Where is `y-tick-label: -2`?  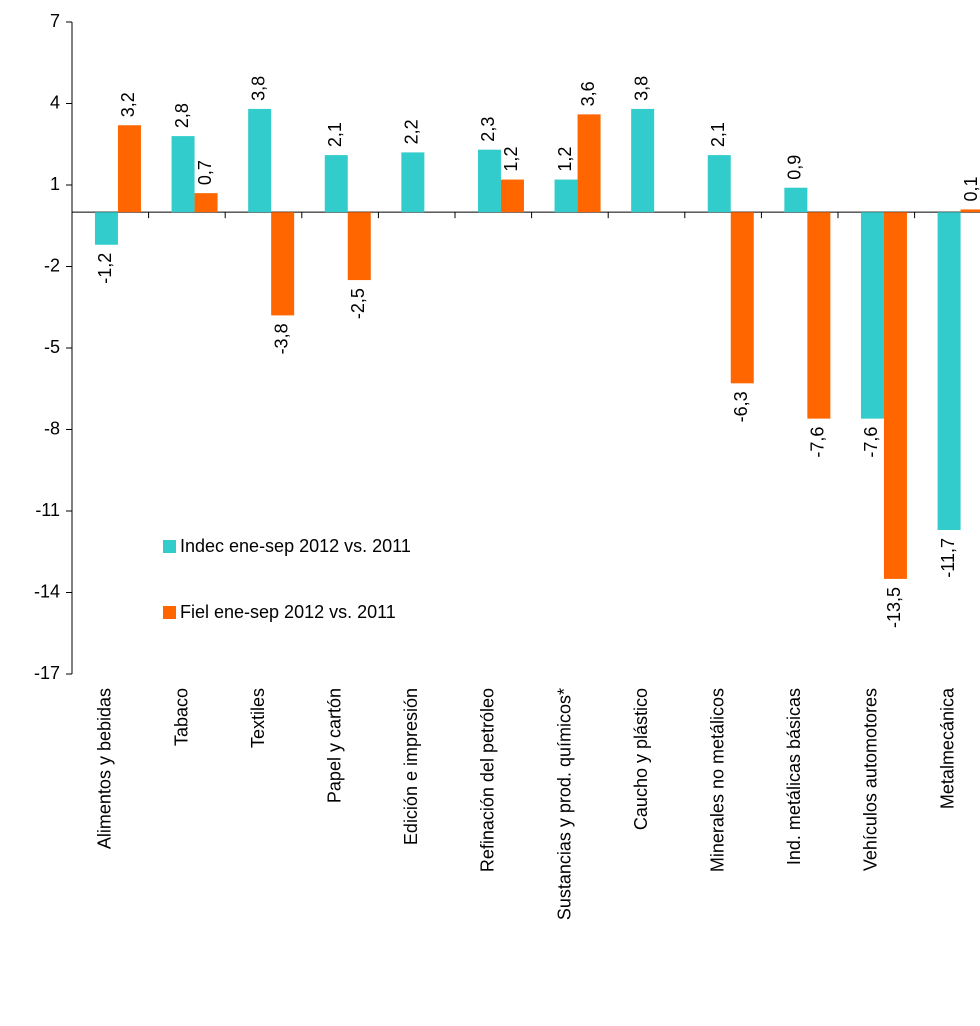
y-tick-label: -2 is located at coordinates (52, 265).